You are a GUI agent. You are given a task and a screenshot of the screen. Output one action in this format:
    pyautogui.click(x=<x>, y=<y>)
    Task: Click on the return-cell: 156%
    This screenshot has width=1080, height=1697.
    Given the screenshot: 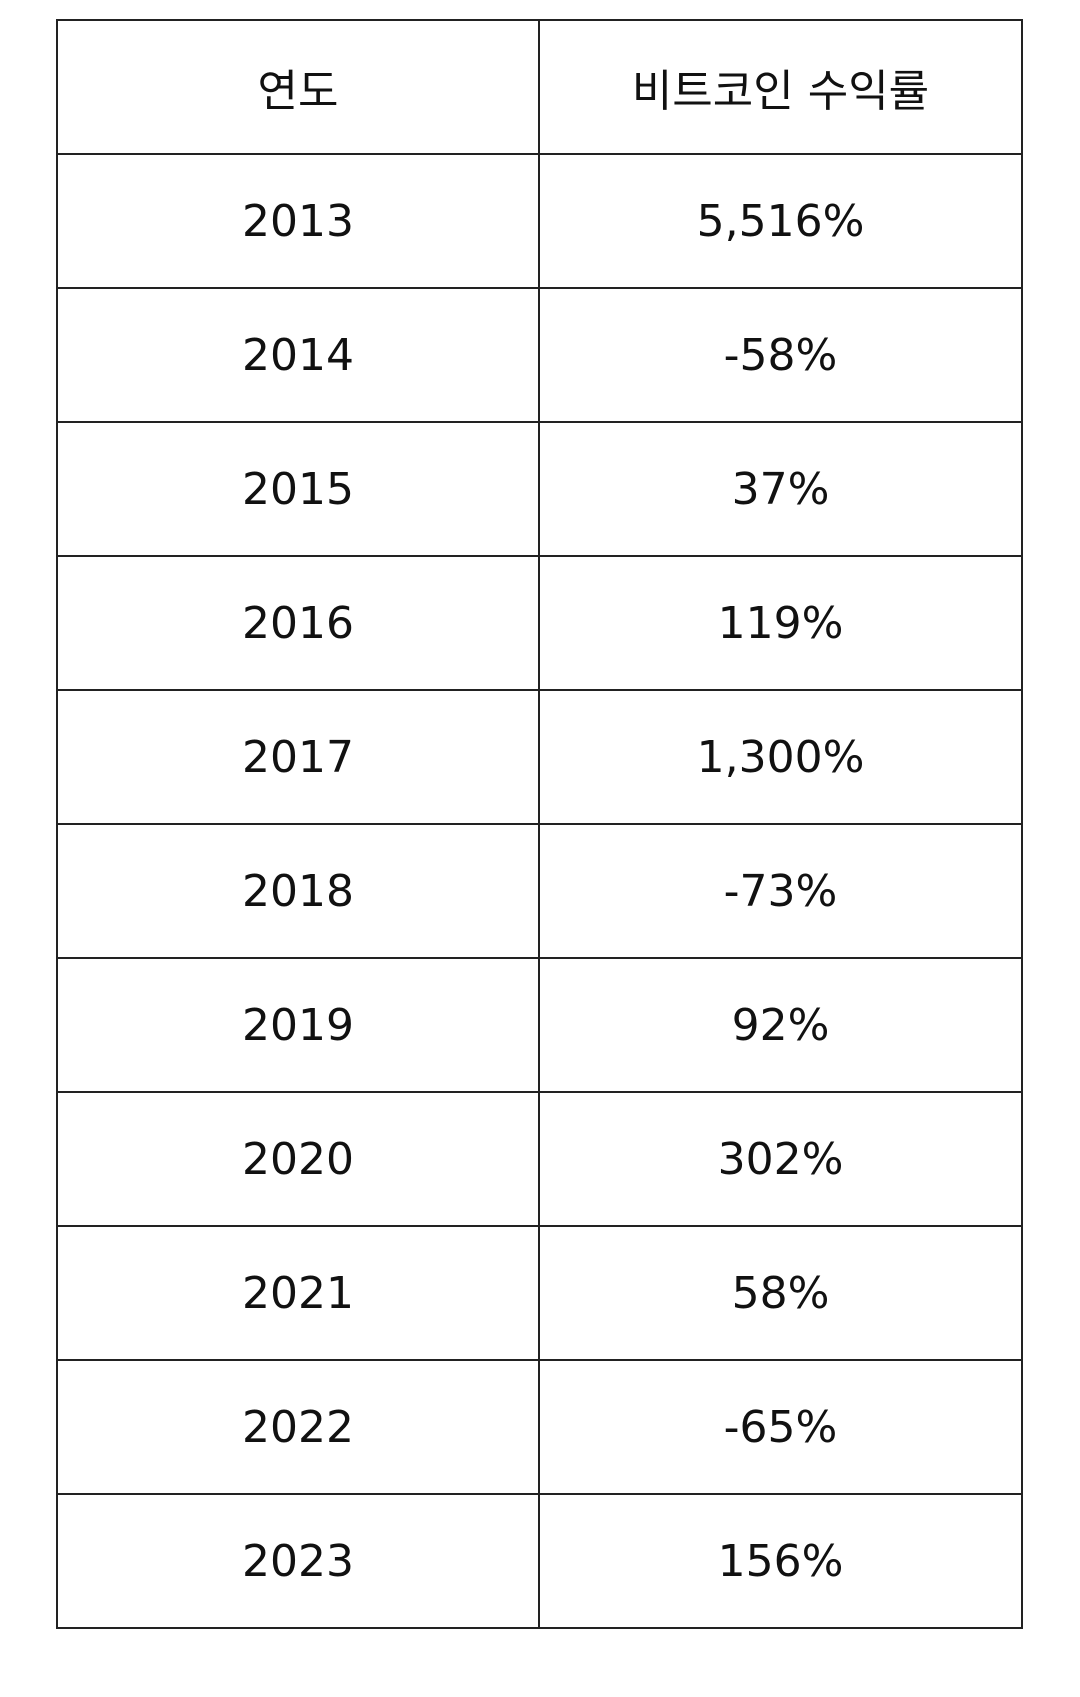 What is the action you would take?
    pyautogui.click(x=780, y=1561)
    